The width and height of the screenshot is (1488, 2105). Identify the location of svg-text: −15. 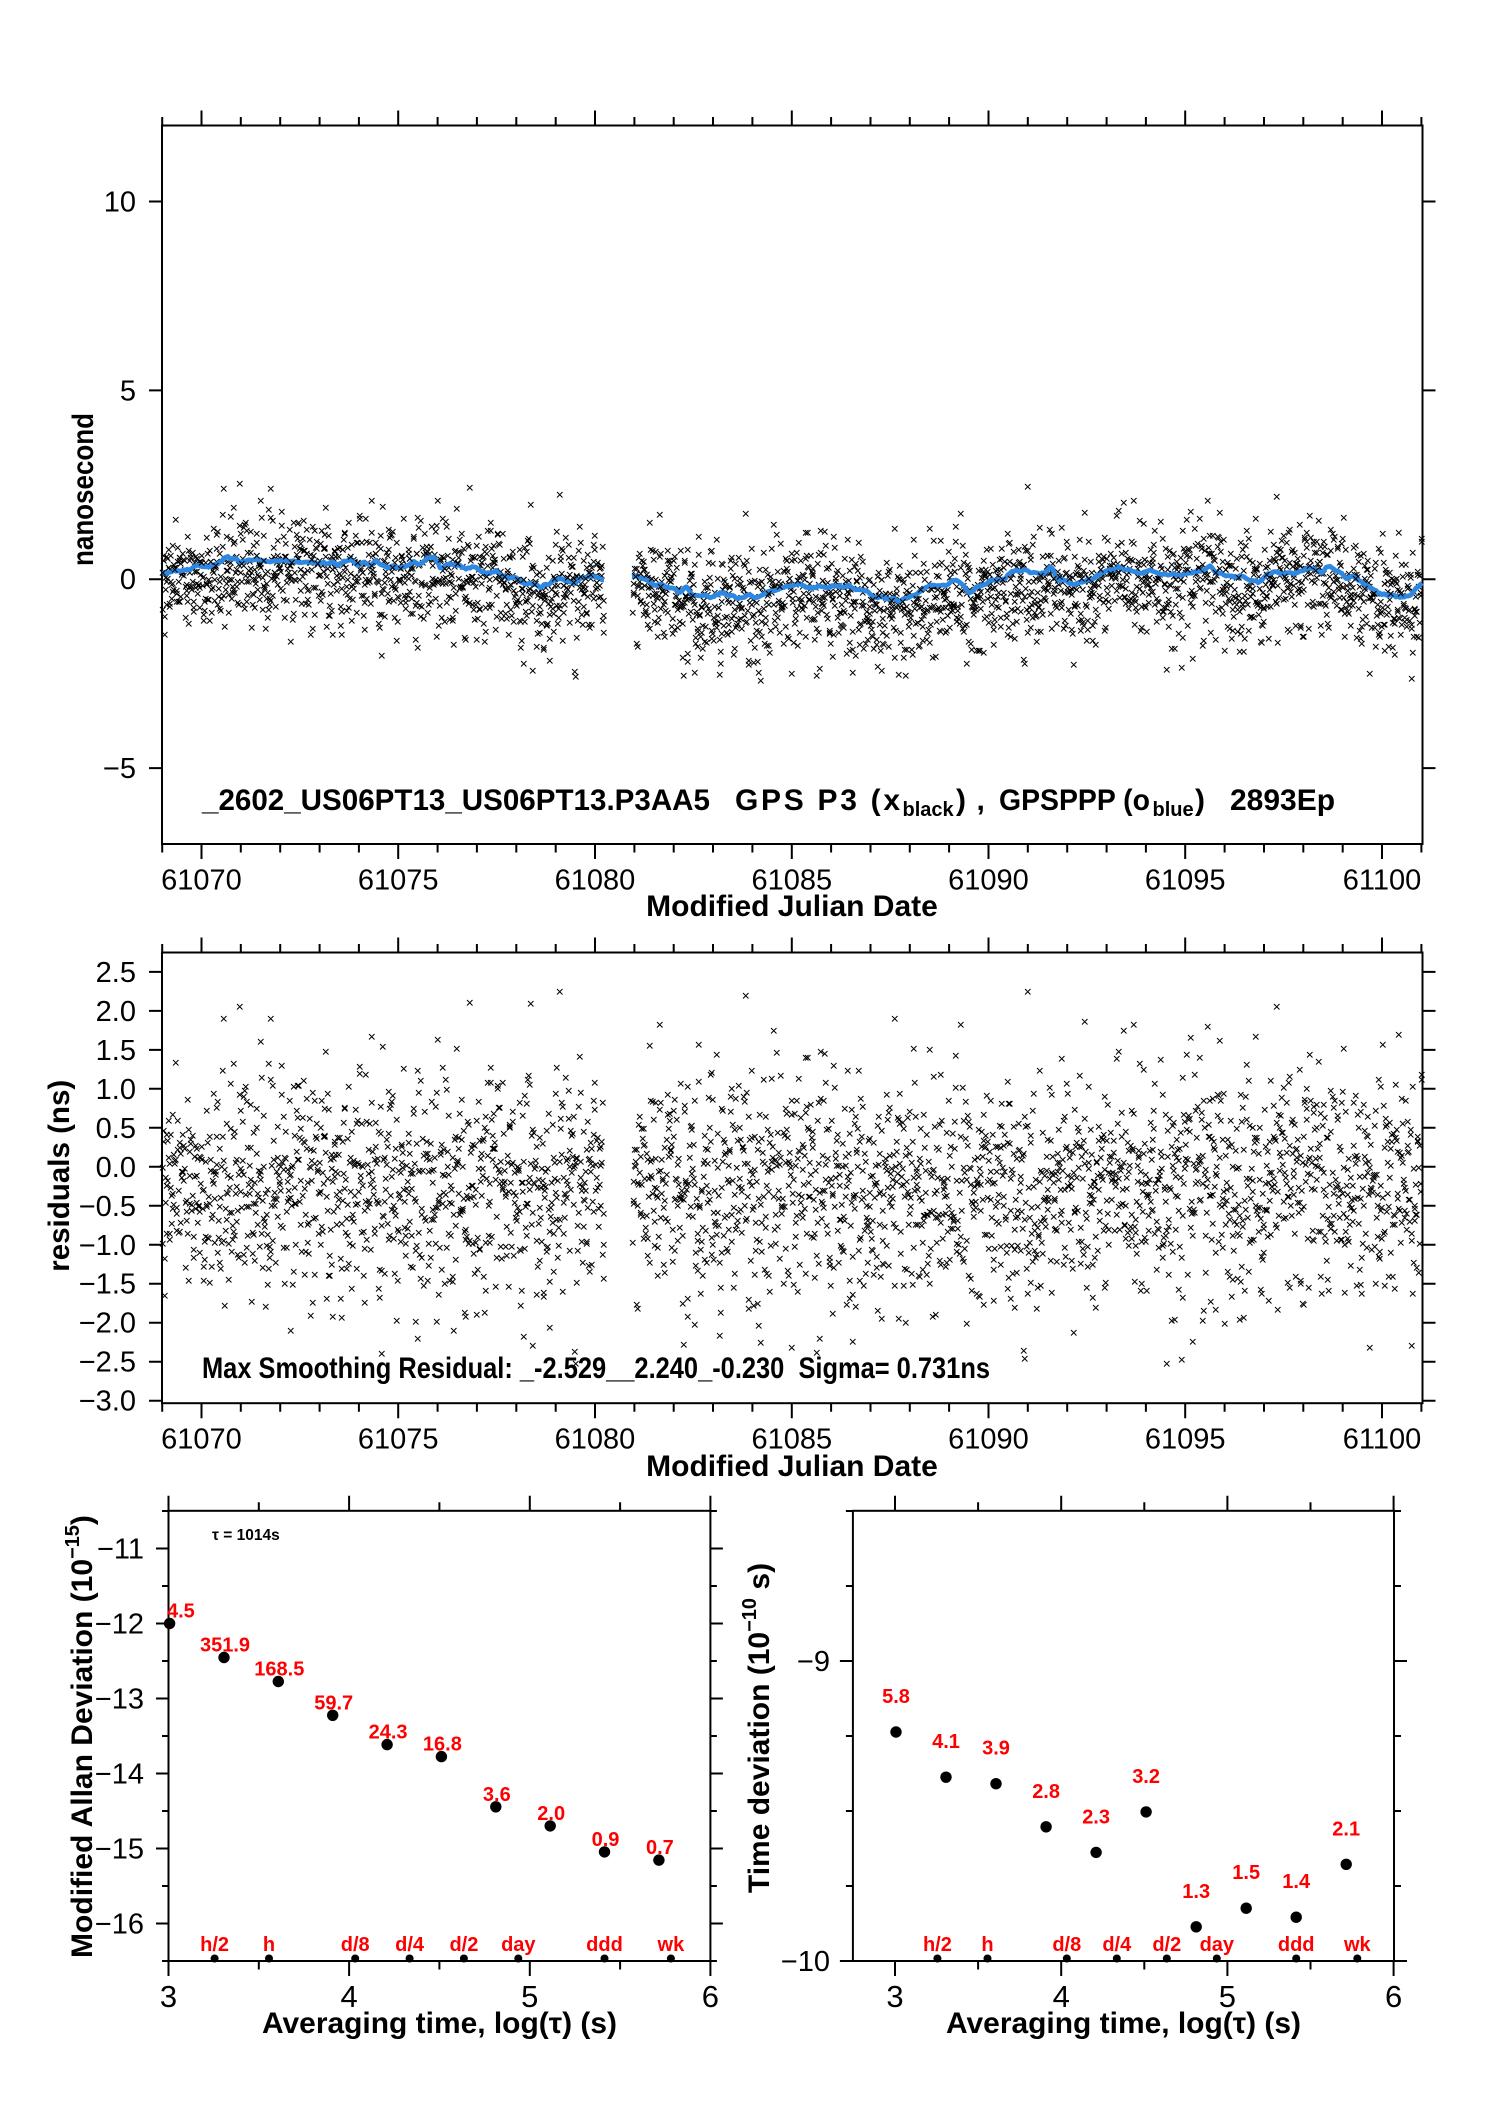
(119, 1850).